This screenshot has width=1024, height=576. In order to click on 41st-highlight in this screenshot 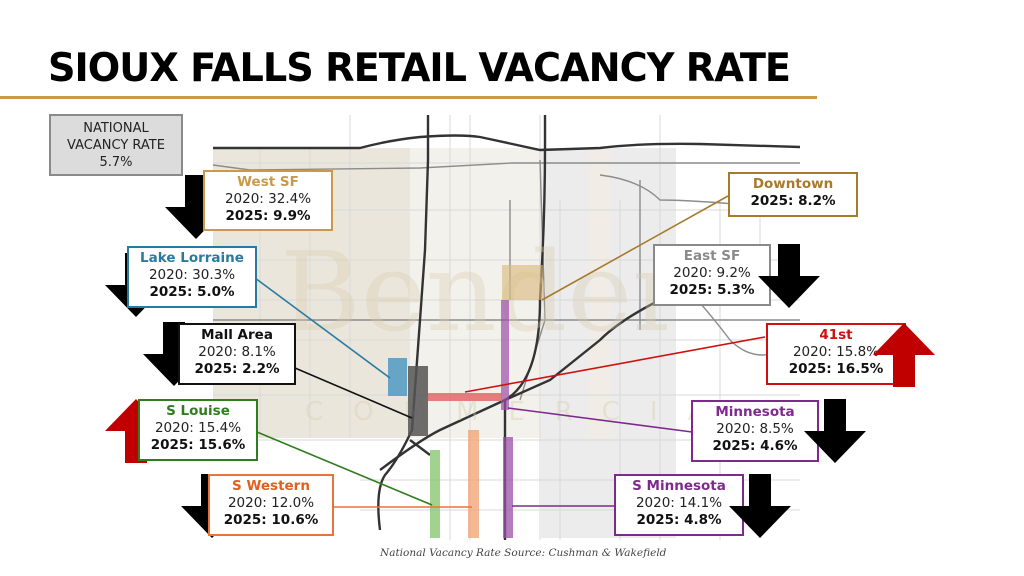, I will do `click(465, 397)`.